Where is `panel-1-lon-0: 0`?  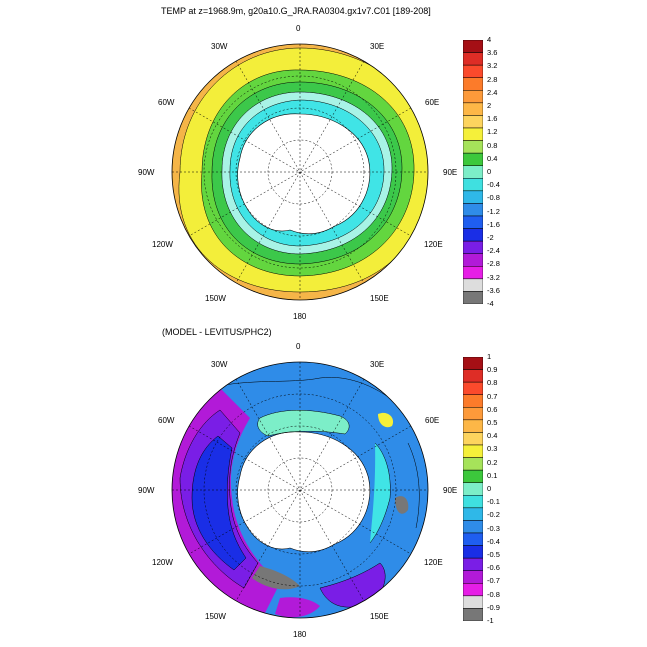
panel-1-lon-0: 0 is located at coordinates (298, 28).